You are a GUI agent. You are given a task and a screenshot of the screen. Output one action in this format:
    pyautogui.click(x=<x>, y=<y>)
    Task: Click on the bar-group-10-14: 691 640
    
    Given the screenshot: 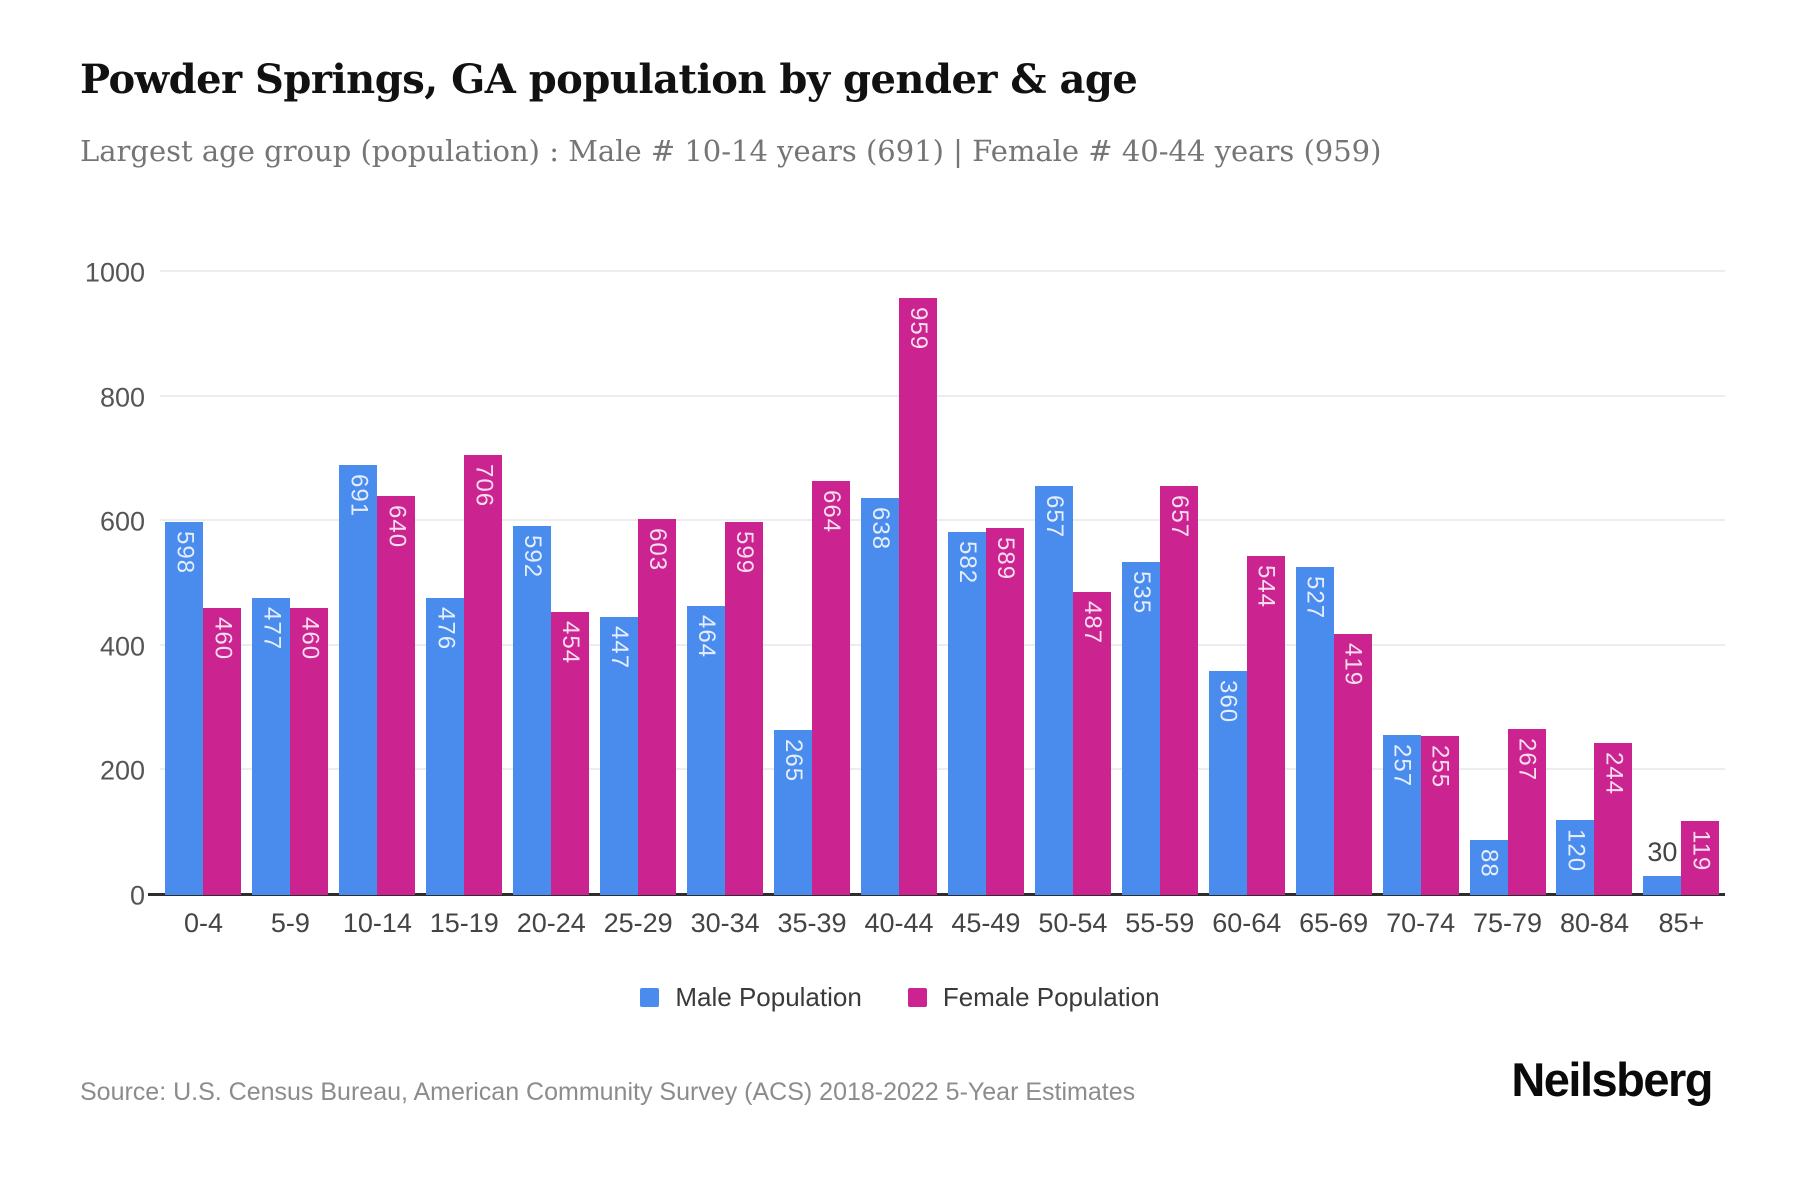 What is the action you would take?
    pyautogui.click(x=377, y=583)
    